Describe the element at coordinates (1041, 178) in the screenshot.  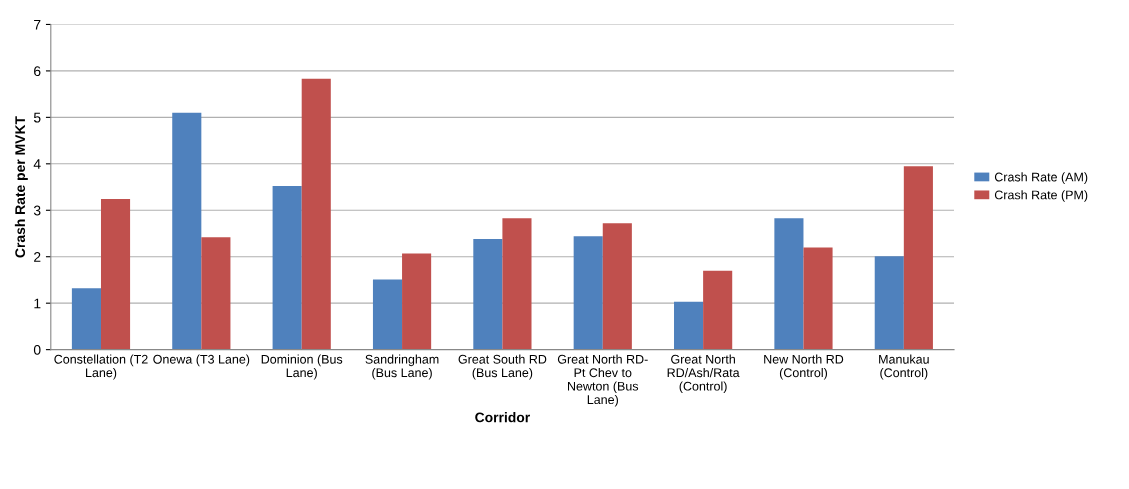
I see `legend-label: Crash Rate (AM)` at that location.